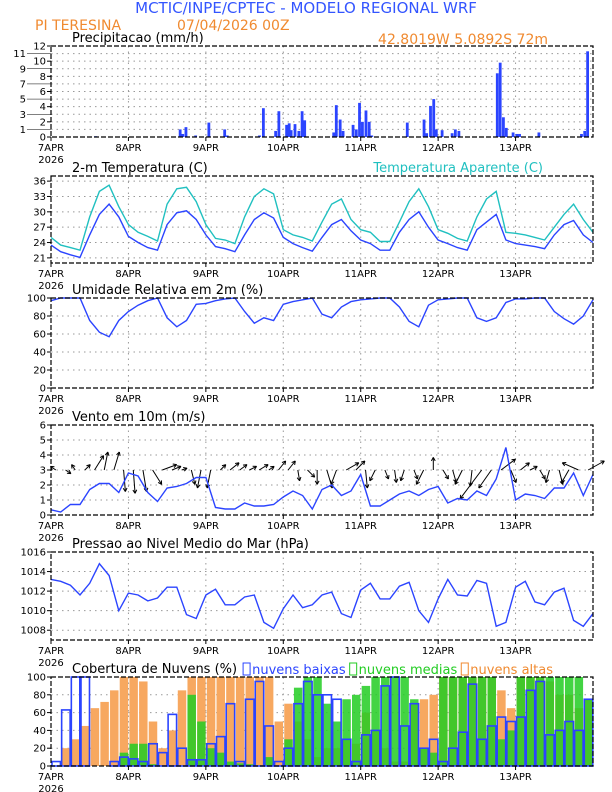 Image resolution: width=612 pixels, height=792 pixels. Describe the element at coordinates (206, 777) in the screenshot. I see `xtick-label: 9APR` at that location.